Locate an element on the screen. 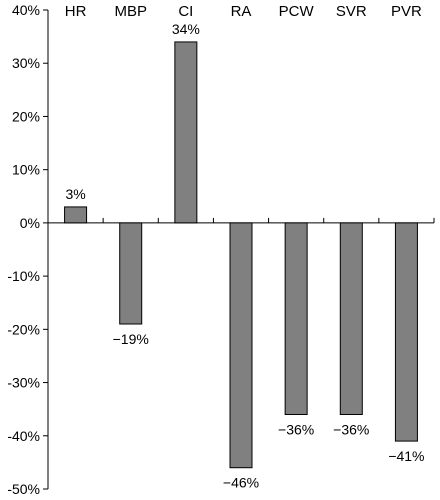 This screenshot has height=500, width=440. bar-hr is located at coordinates (76, 215).